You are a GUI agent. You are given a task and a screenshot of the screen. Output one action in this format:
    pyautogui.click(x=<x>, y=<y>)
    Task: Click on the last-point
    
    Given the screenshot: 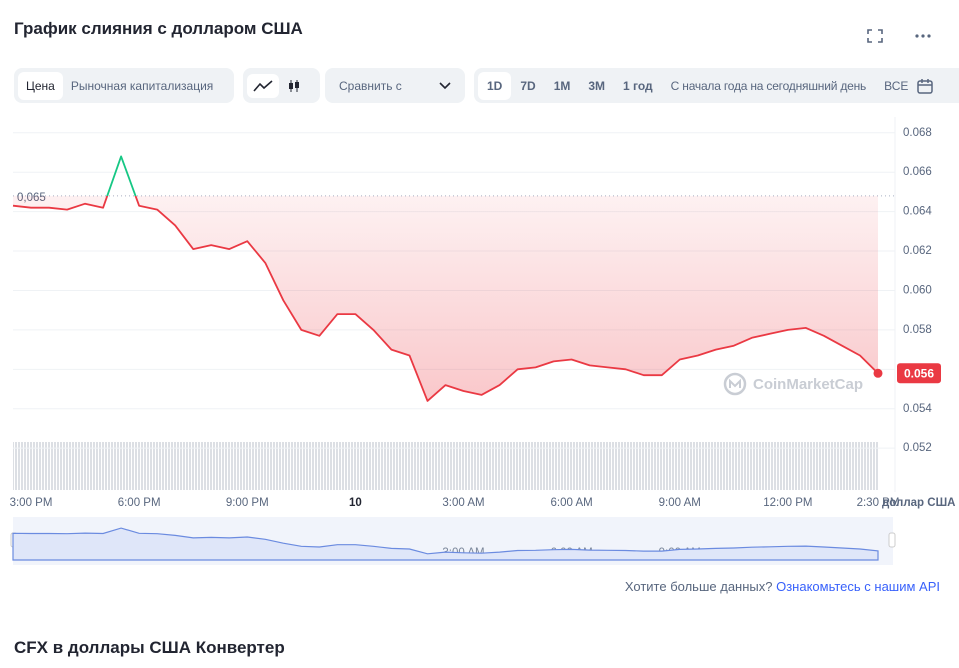 What is the action you would take?
    pyautogui.click(x=878, y=373)
    